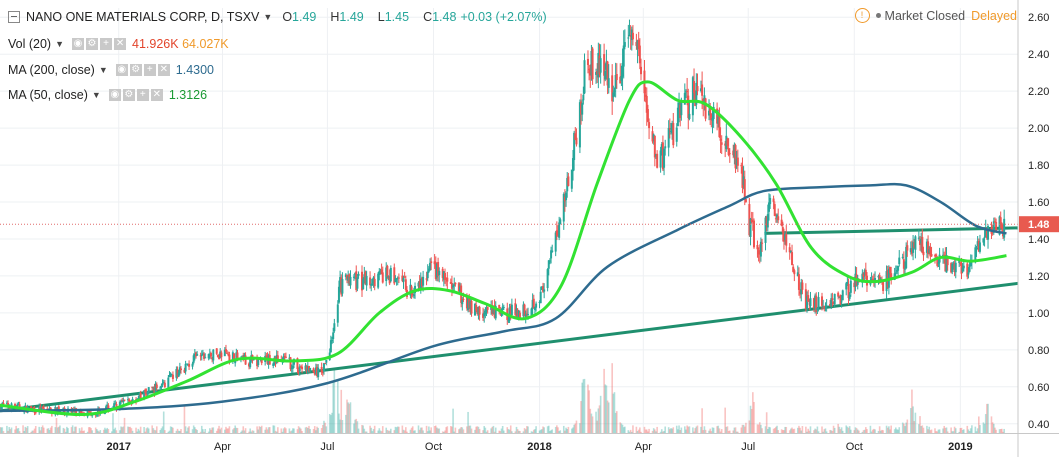 Image resolution: width=1059 pixels, height=457 pixels. What do you see at coordinates (111, 70) in the screenshot?
I see `indicator-row-ma200: MA (200, close) ▼ ◉ ⚙ + ✕ 1.4300` at bounding box center [111, 70].